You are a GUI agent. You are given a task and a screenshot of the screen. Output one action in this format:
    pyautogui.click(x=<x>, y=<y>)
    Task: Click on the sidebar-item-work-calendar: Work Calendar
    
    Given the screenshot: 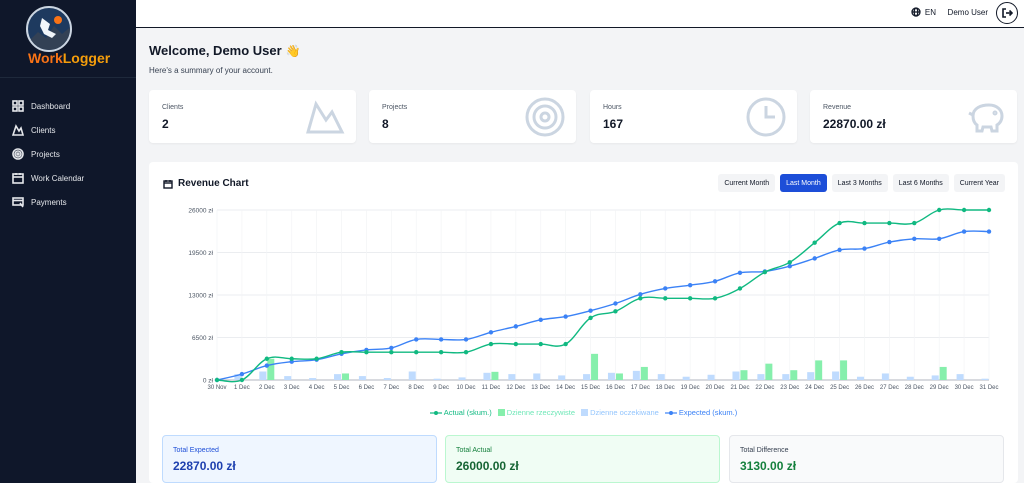 What is the action you would take?
    pyautogui.click(x=68, y=178)
    